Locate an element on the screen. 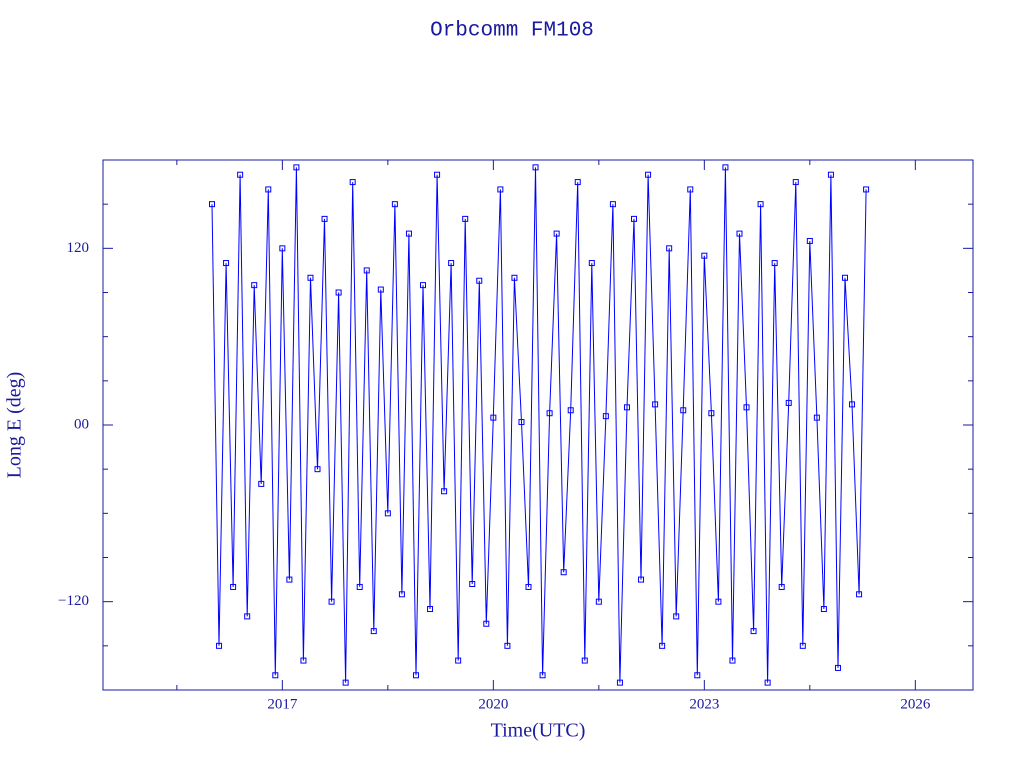 The width and height of the screenshot is (1024, 768). chart-title: Orbcomm FM108 is located at coordinates (512, 31).